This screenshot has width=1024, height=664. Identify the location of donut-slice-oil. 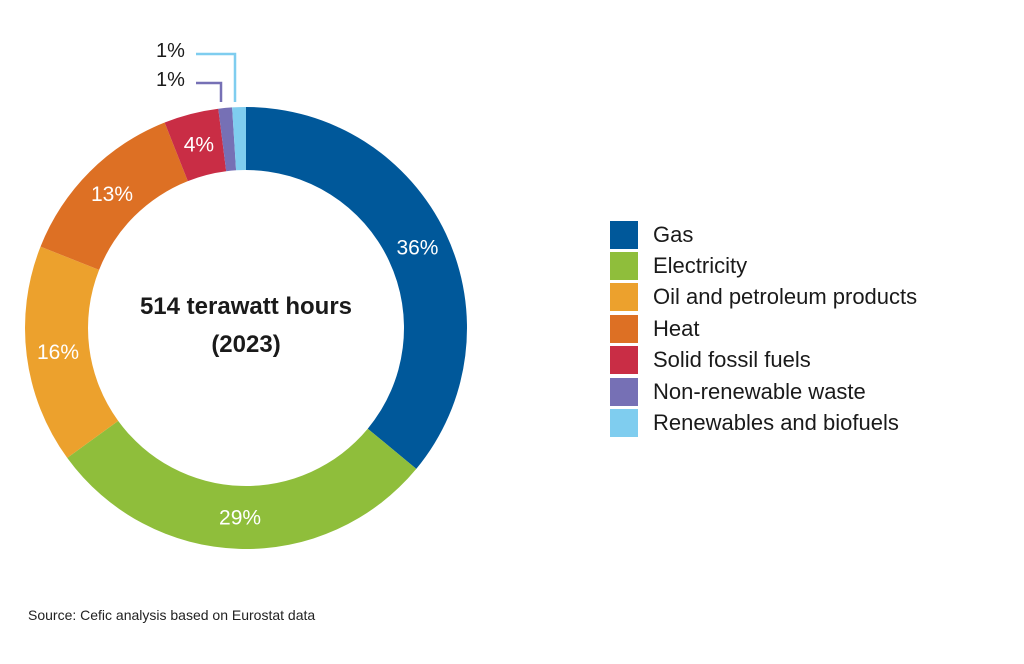
(71, 352).